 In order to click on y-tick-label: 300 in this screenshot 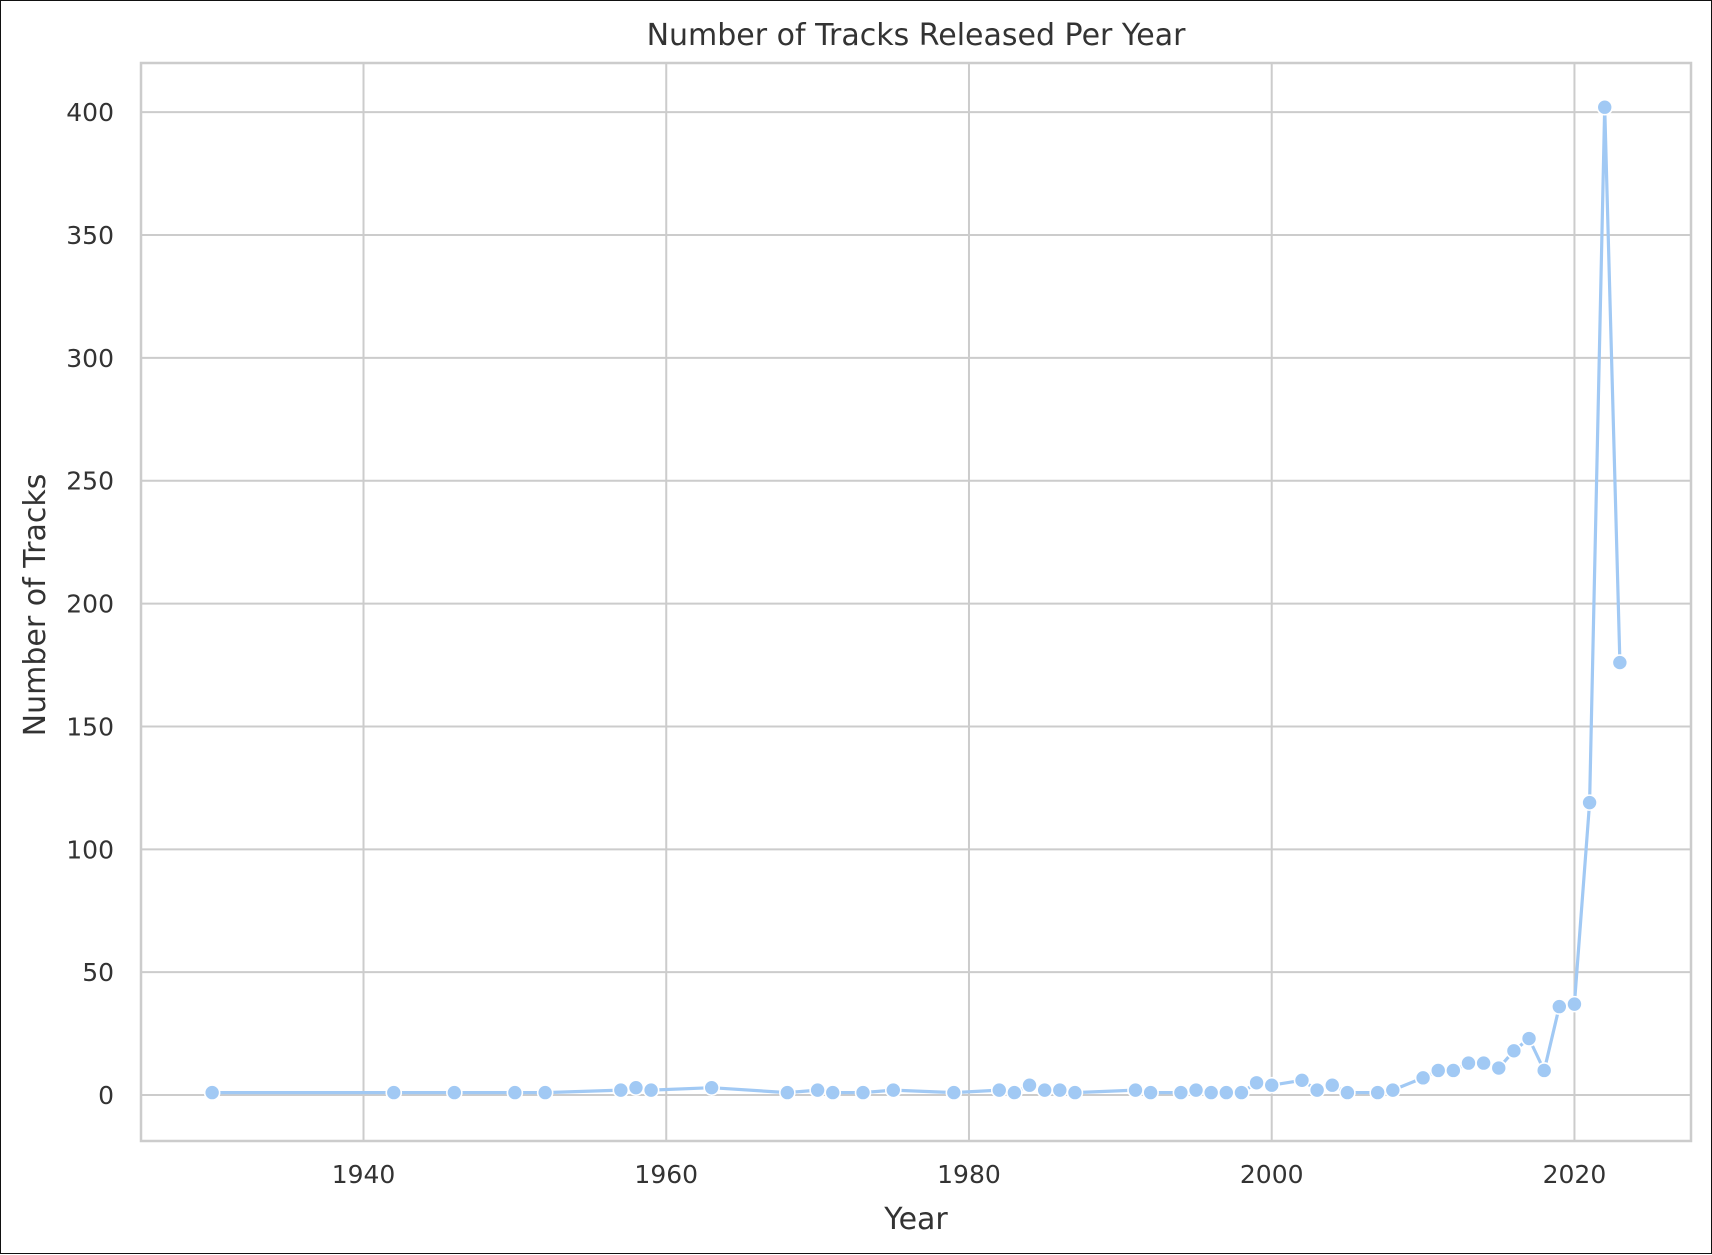, I will do `click(90, 358)`.